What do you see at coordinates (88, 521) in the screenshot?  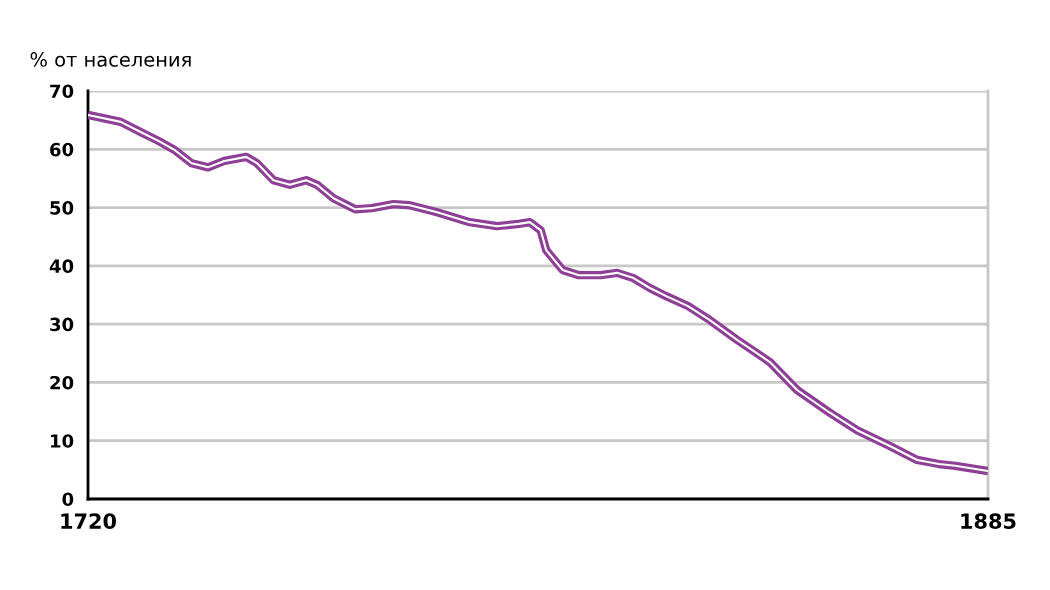 I see `x-tick-label: 1720` at bounding box center [88, 521].